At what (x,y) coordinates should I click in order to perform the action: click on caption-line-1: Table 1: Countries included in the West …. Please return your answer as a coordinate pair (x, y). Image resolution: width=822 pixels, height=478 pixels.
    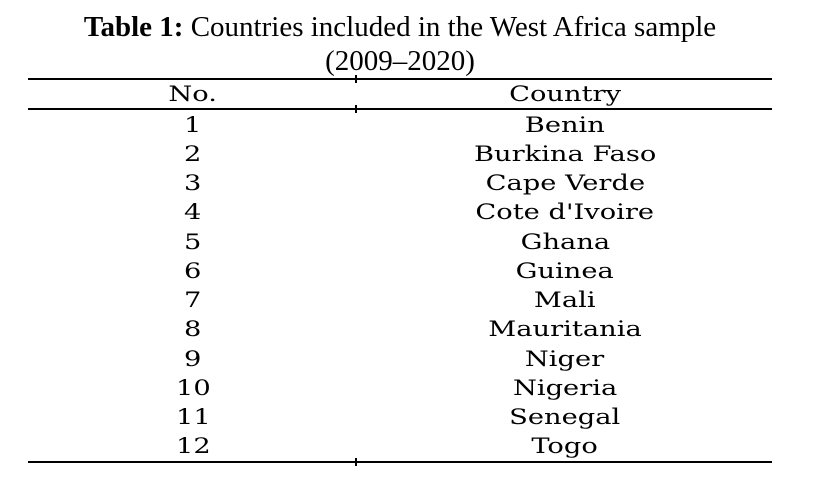
    Looking at the image, I should click on (400, 27).